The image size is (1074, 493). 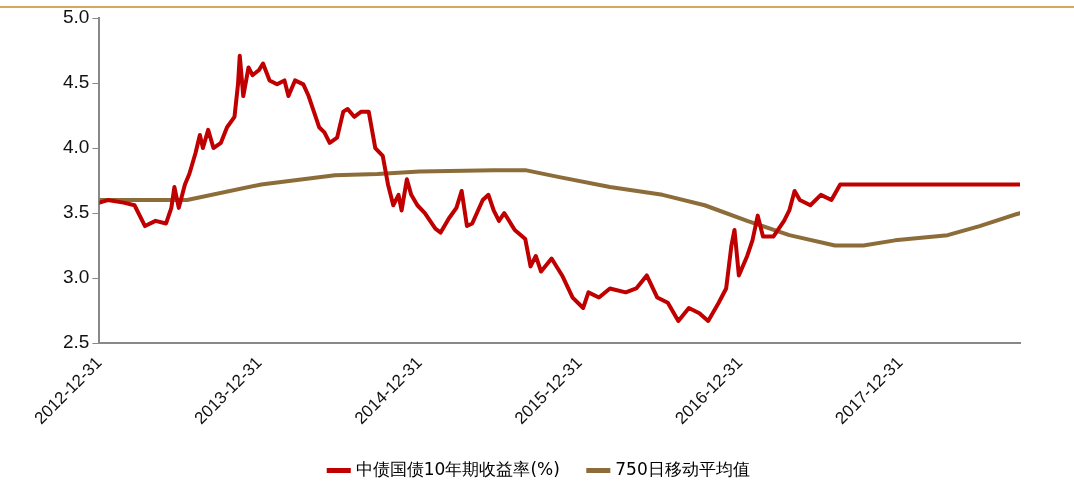 I want to click on y-tick-label: 3.5, so click(x=76, y=212).